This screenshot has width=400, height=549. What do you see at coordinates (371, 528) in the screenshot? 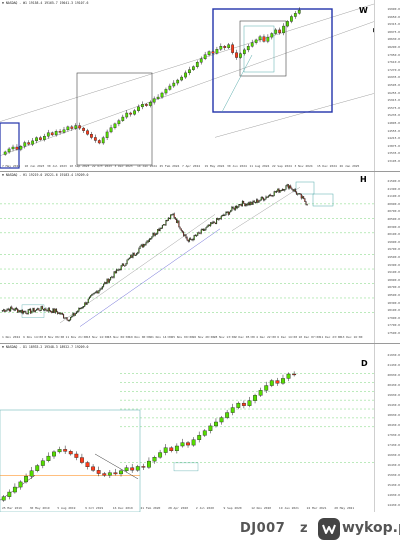
I see `site-name: wykop.pl` at bounding box center [371, 528].